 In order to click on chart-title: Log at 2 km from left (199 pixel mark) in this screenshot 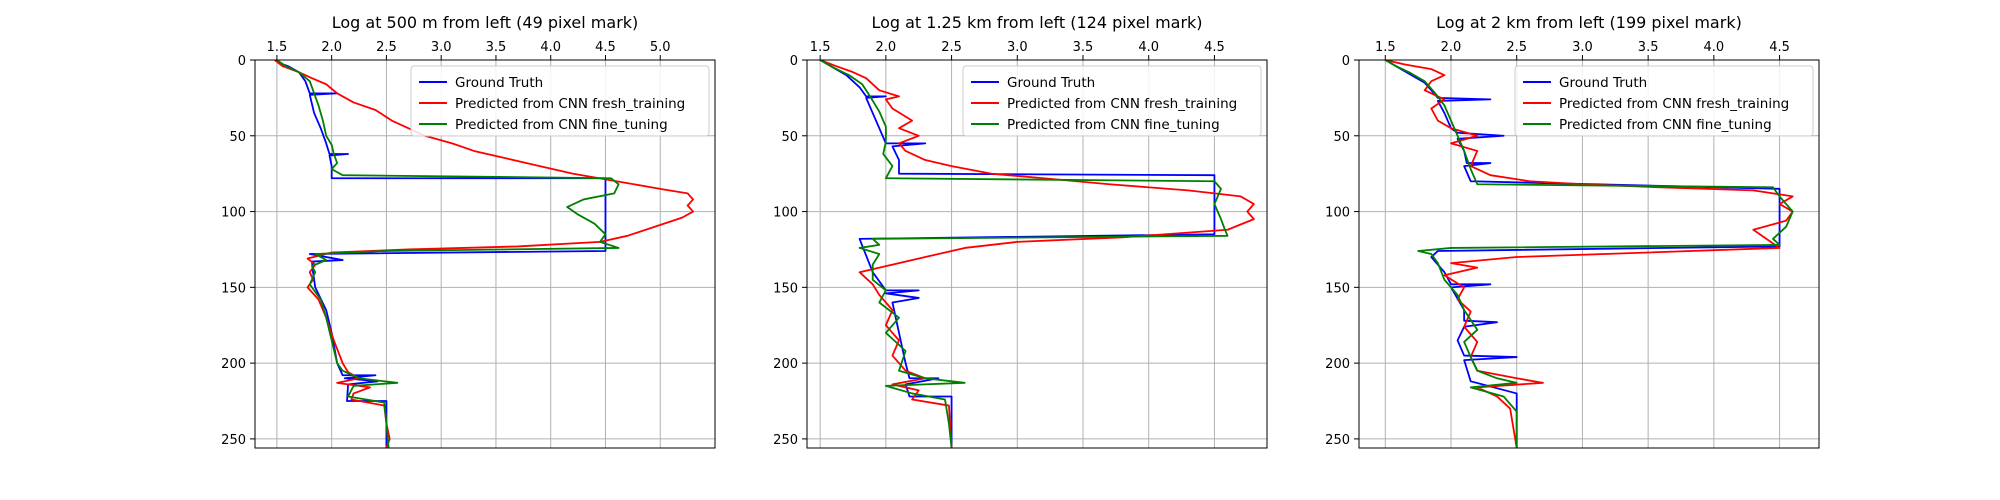, I will do `click(1589, 22)`.